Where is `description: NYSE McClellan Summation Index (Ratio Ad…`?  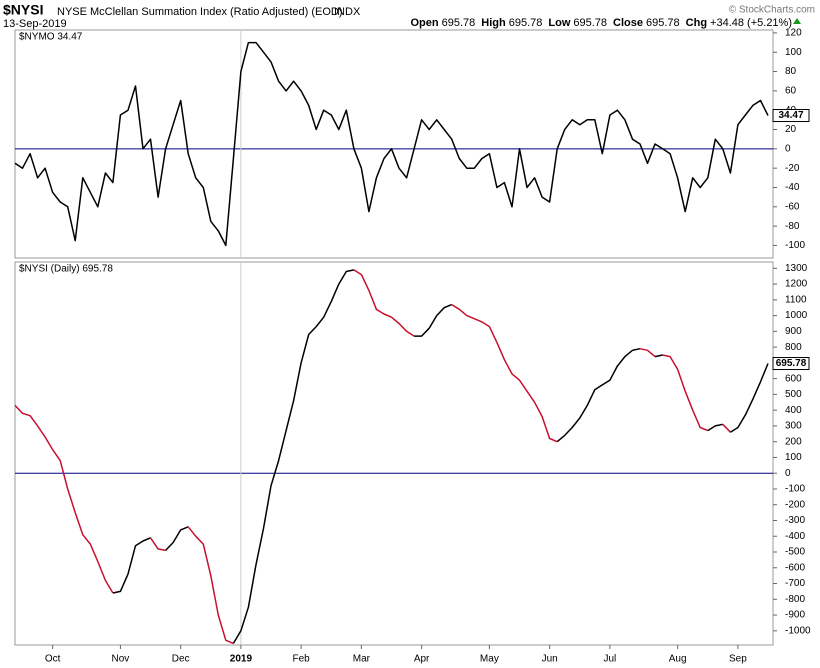
description: NYSE McClellan Summation Index (Ratio Ad… is located at coordinates (200, 12).